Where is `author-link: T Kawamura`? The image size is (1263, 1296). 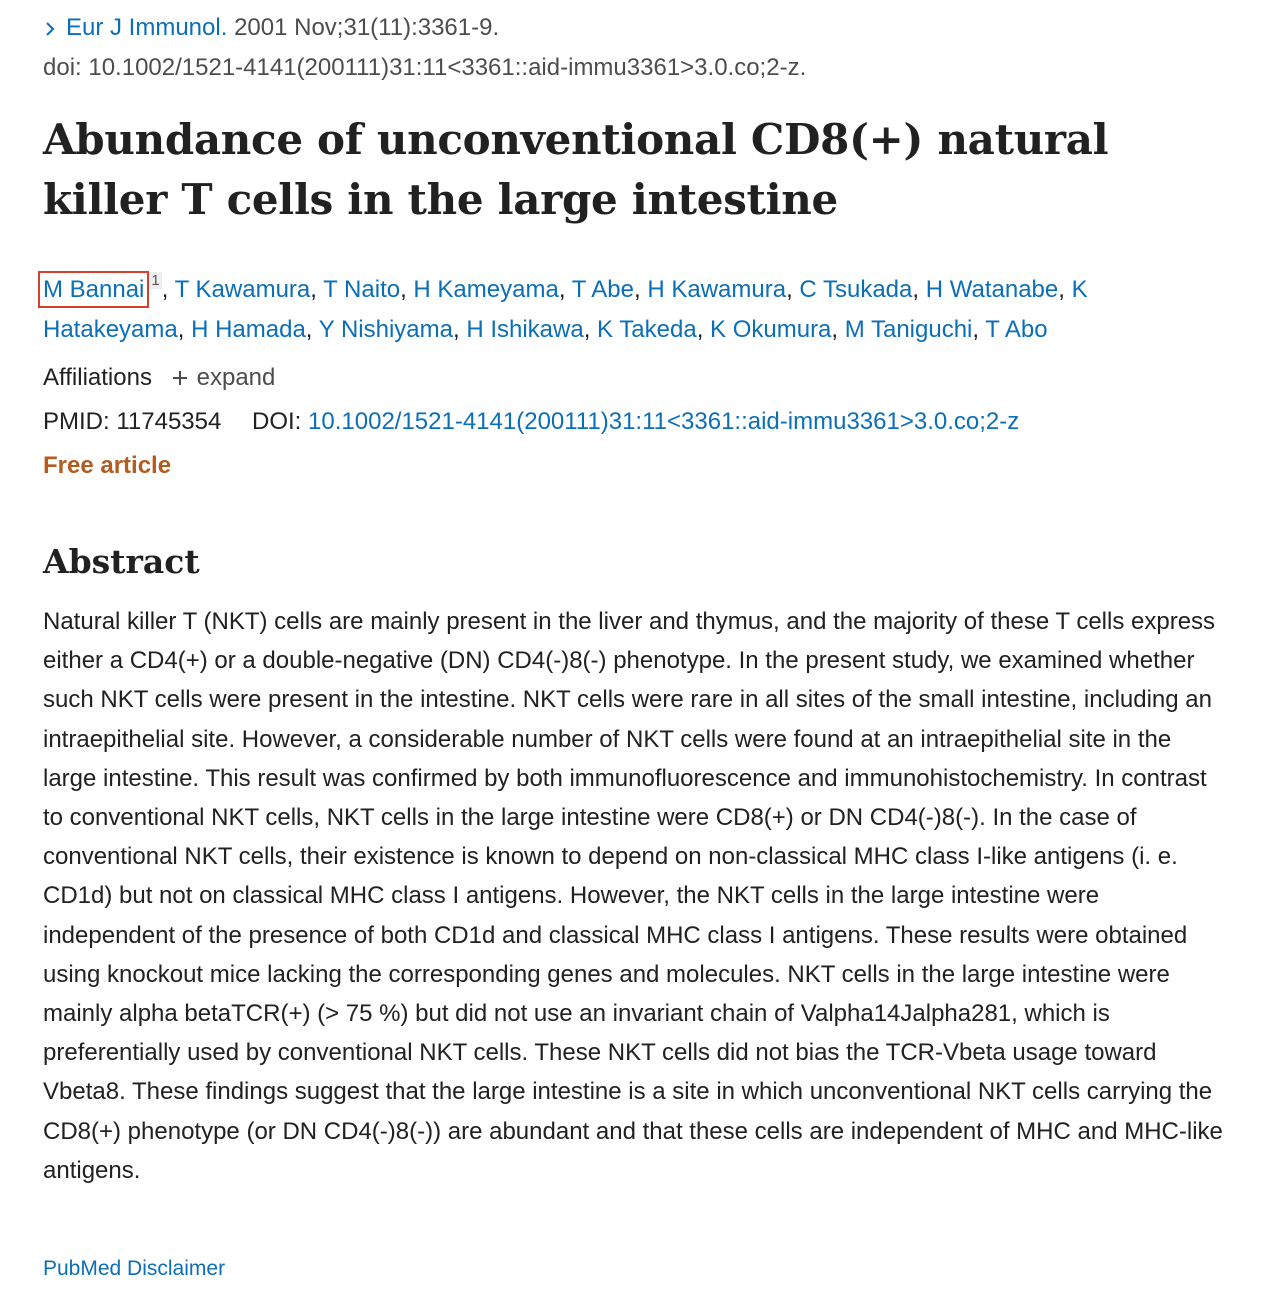
author-link: T Kawamura is located at coordinates (242, 289).